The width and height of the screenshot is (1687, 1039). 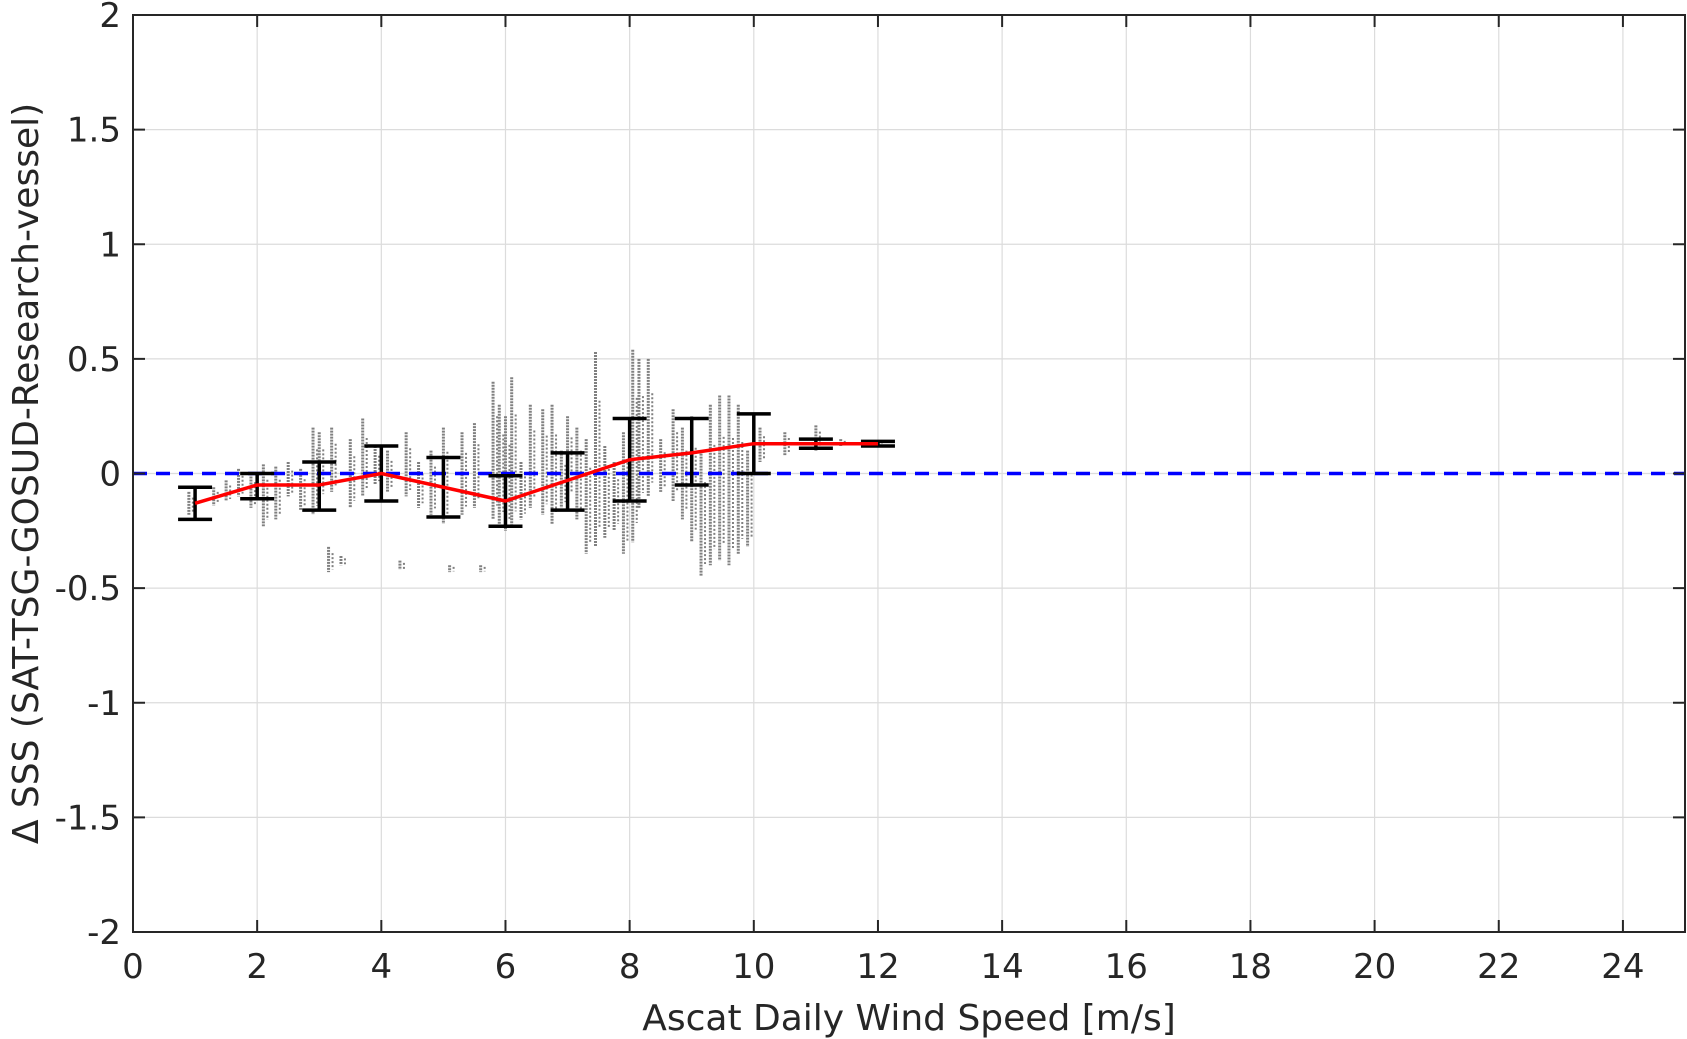 I want to click on y-axis-label: Δ SSS (SAT-TSG-GOSUD-Research-vessel), so click(x=26, y=473).